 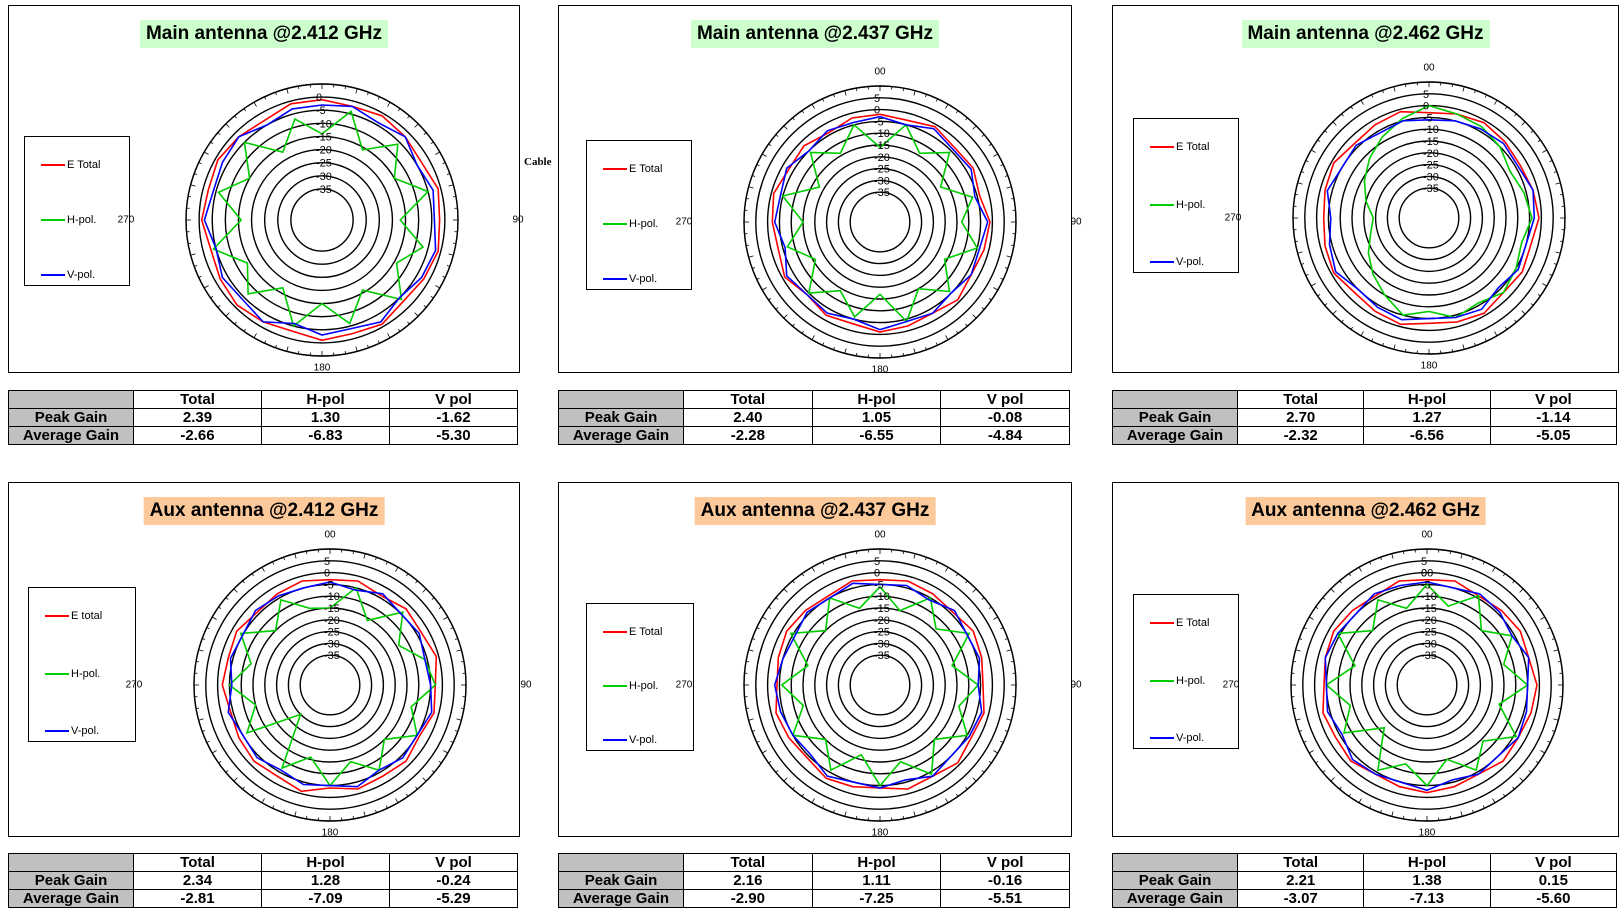 What do you see at coordinates (71, 880) in the screenshot?
I see `gain-table-row-label: Peak Gain` at bounding box center [71, 880].